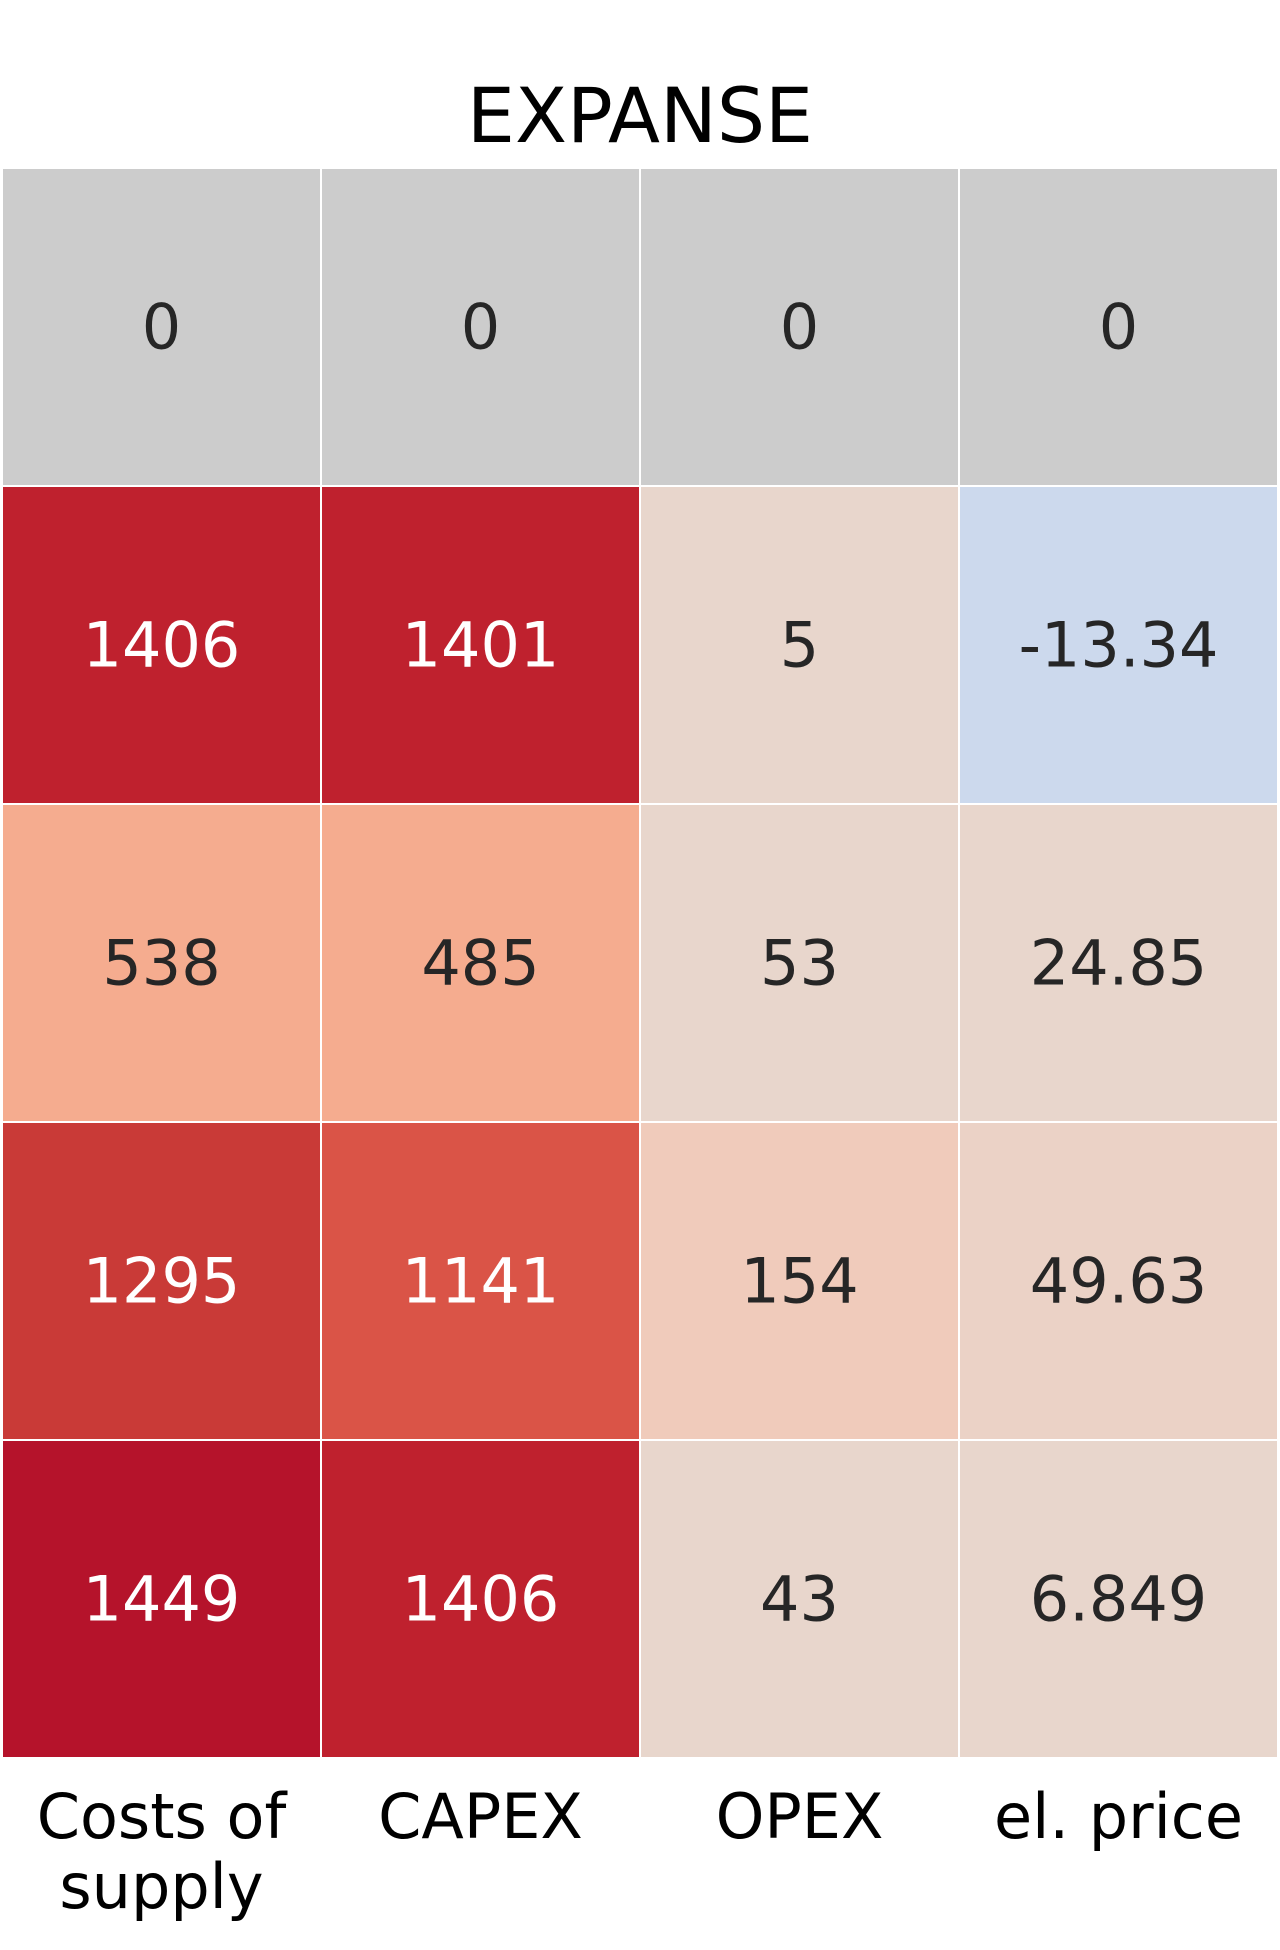 This screenshot has width=1280, height=1950. I want to click on x-tick-label-1-line-0: CAPEX, so click(480, 1816).